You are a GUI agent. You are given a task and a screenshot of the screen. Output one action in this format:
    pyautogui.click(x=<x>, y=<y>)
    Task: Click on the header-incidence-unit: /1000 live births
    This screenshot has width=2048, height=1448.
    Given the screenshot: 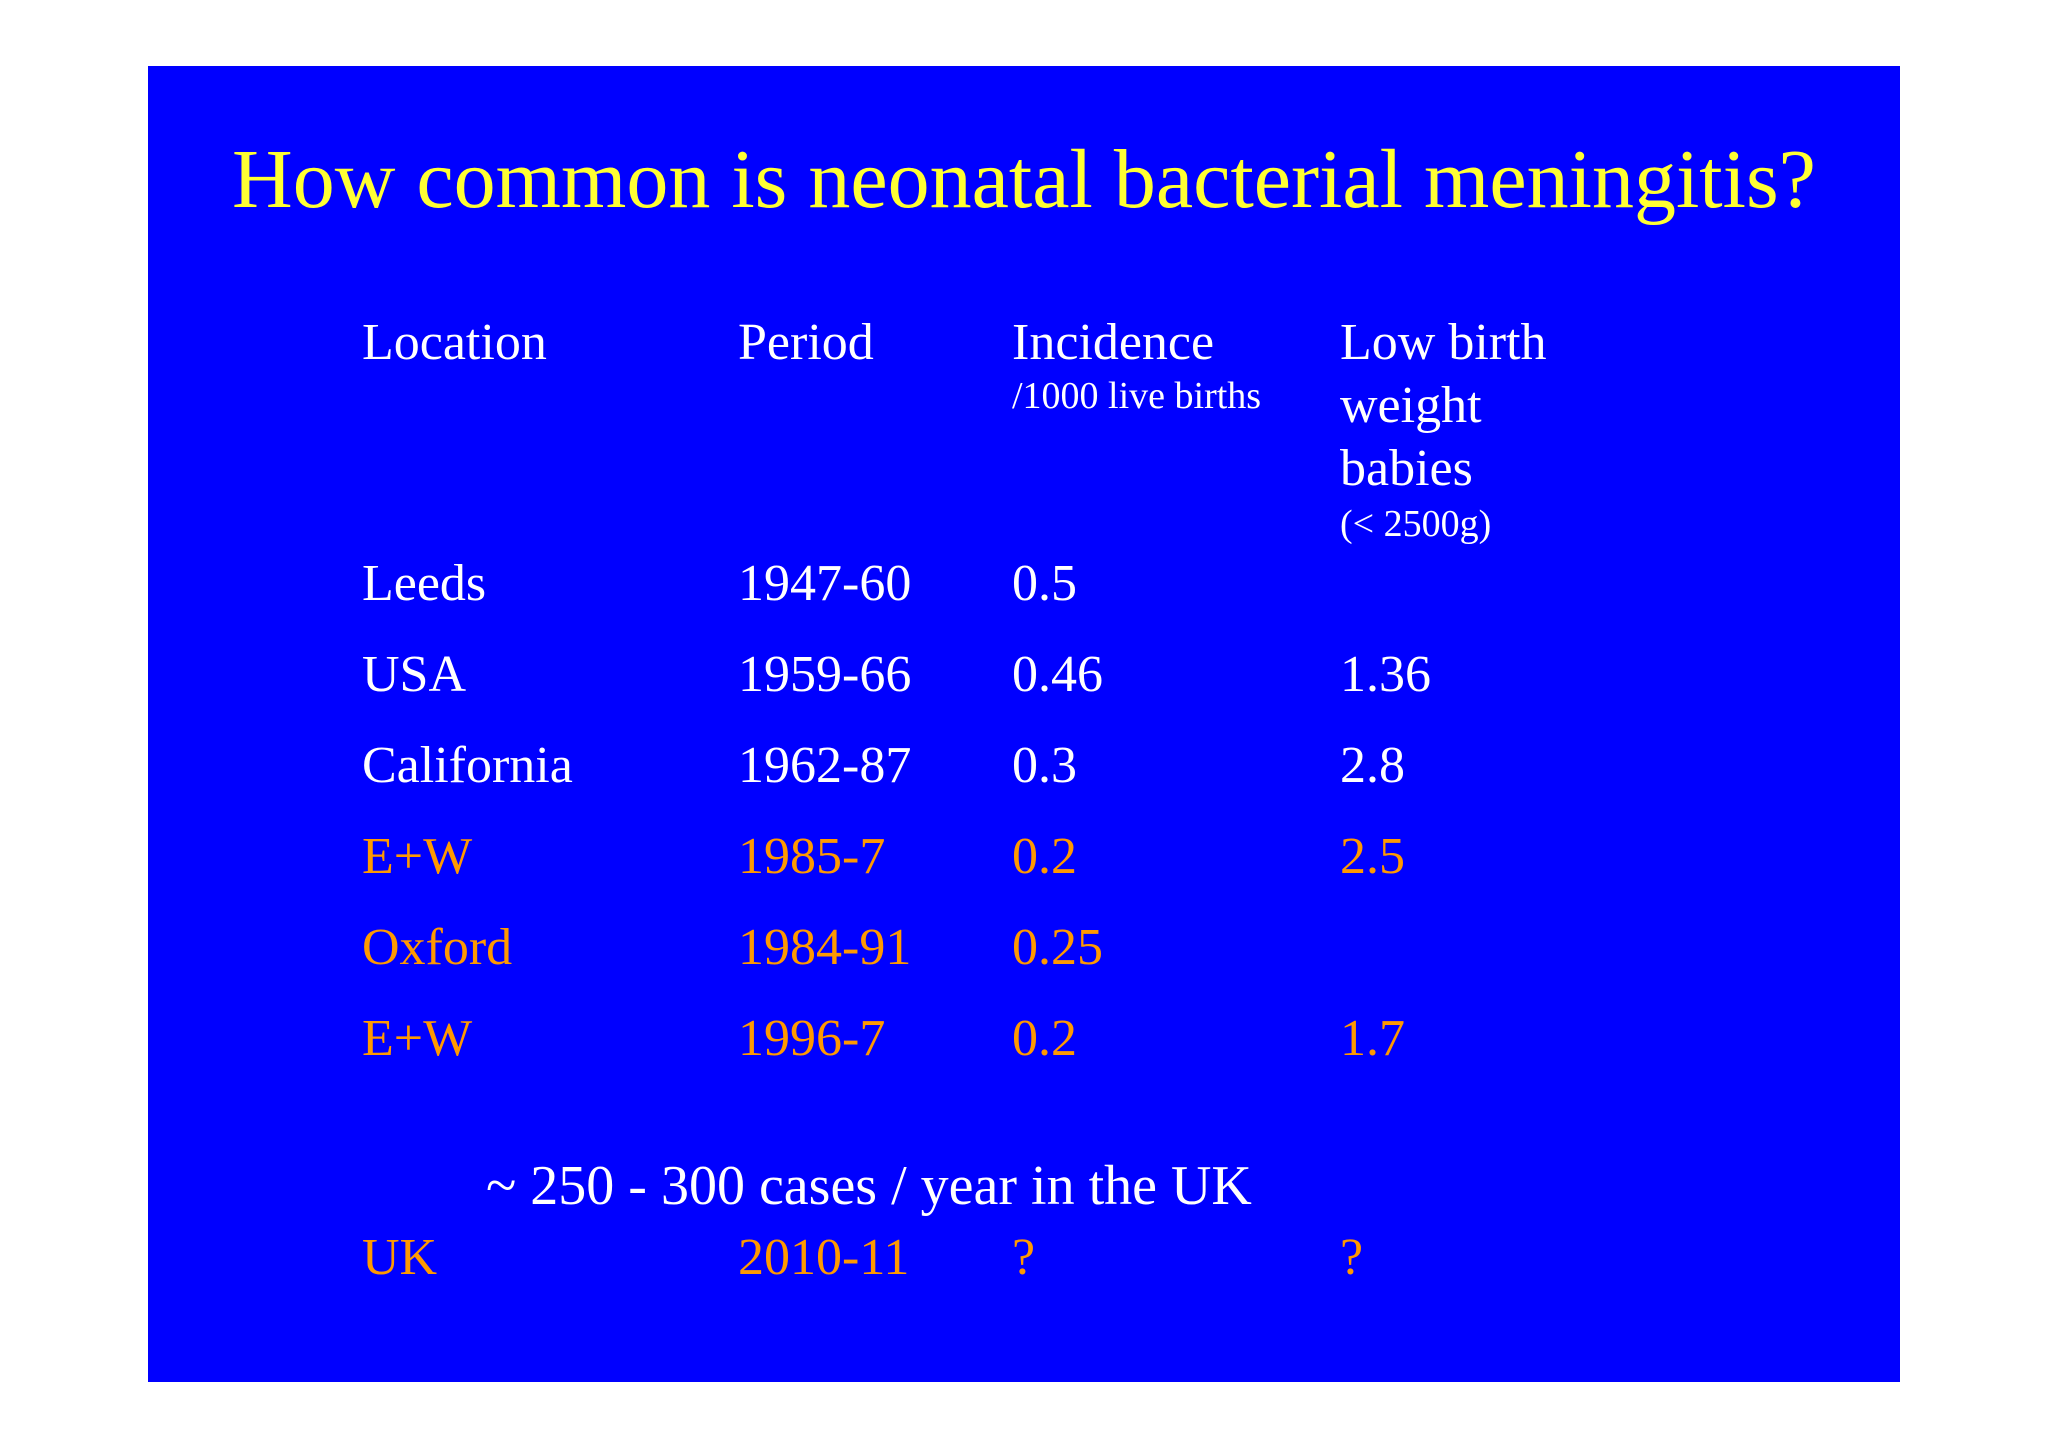 What is the action you would take?
    pyautogui.click(x=1137, y=396)
    